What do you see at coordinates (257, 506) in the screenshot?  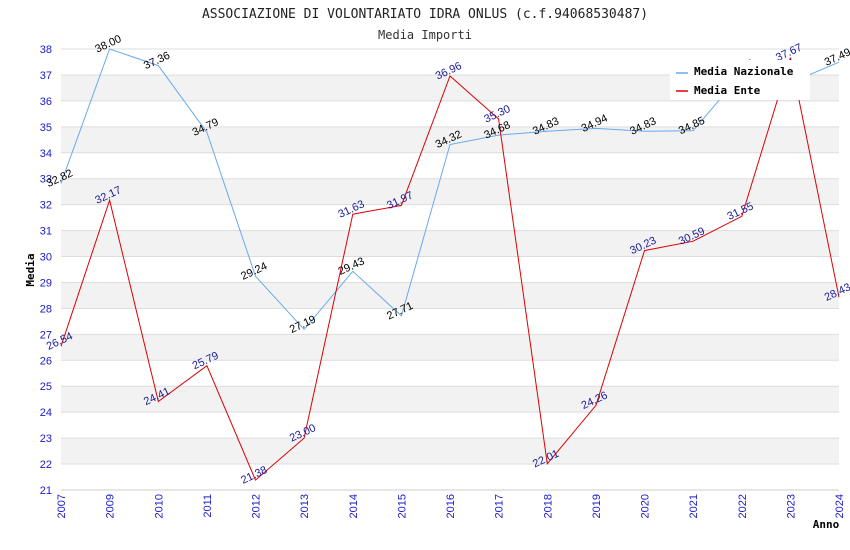 I see `x-tick-label: 2012` at bounding box center [257, 506].